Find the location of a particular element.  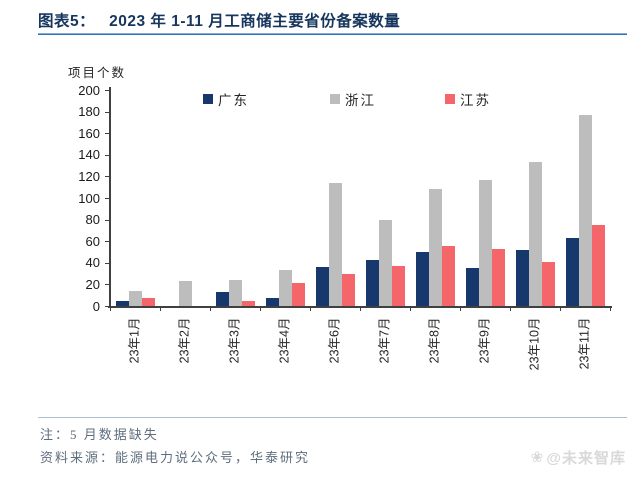

bar-江苏-23年3月 is located at coordinates (248, 303).